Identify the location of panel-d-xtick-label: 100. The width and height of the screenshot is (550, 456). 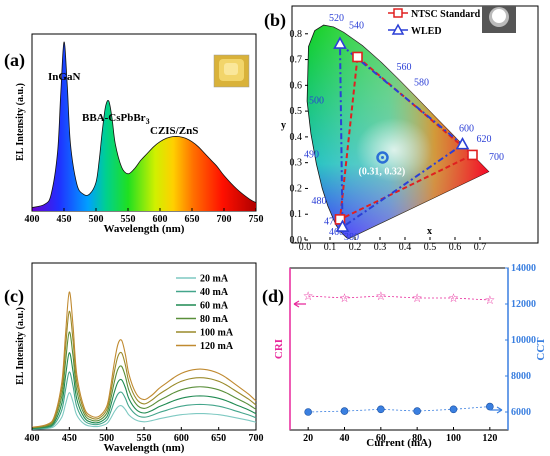
(453, 438).